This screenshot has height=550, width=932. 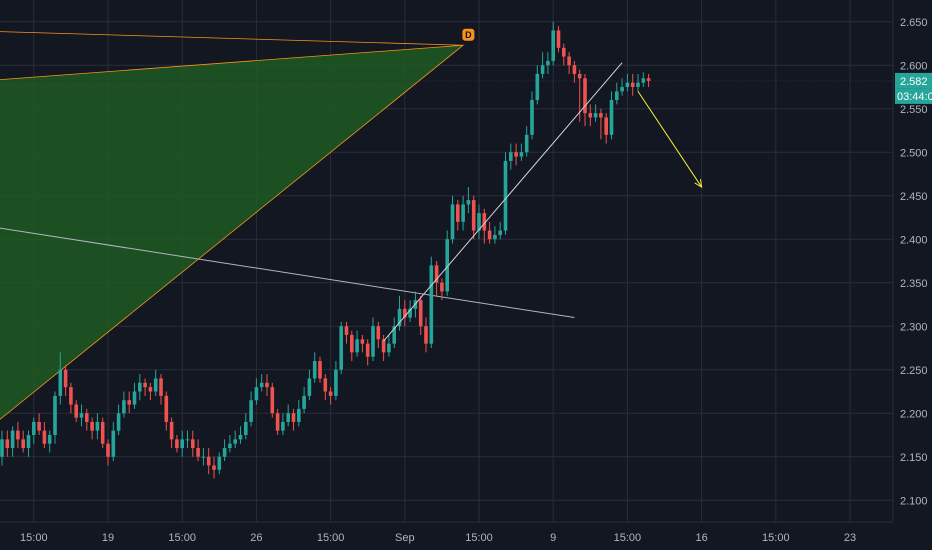 I want to click on y-tick-label-5: 2.350, so click(x=914, y=284).